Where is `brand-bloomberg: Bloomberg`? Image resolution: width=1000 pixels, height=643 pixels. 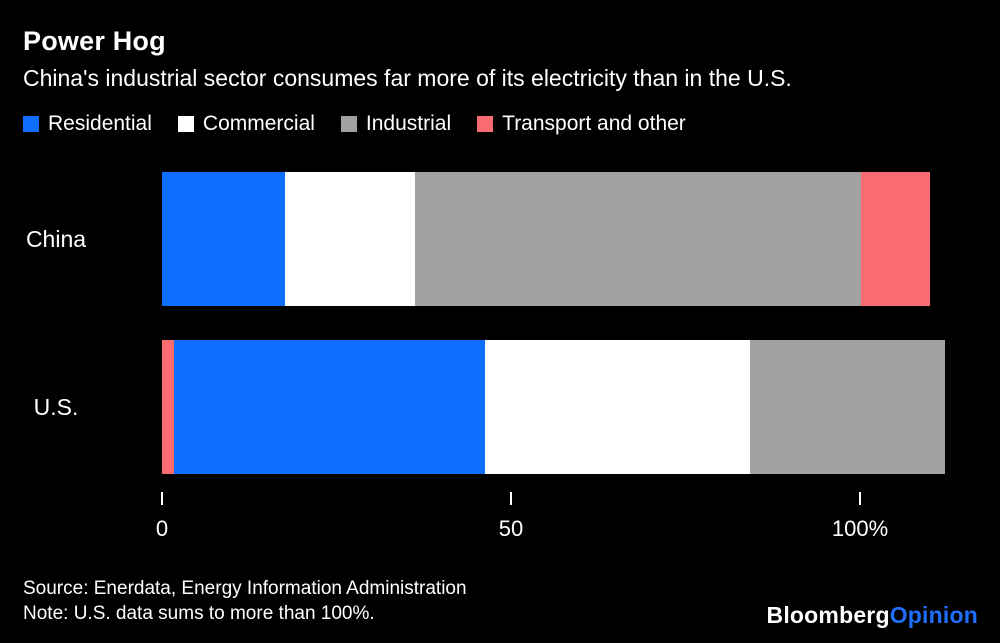 brand-bloomberg: Bloomberg is located at coordinates (828, 615).